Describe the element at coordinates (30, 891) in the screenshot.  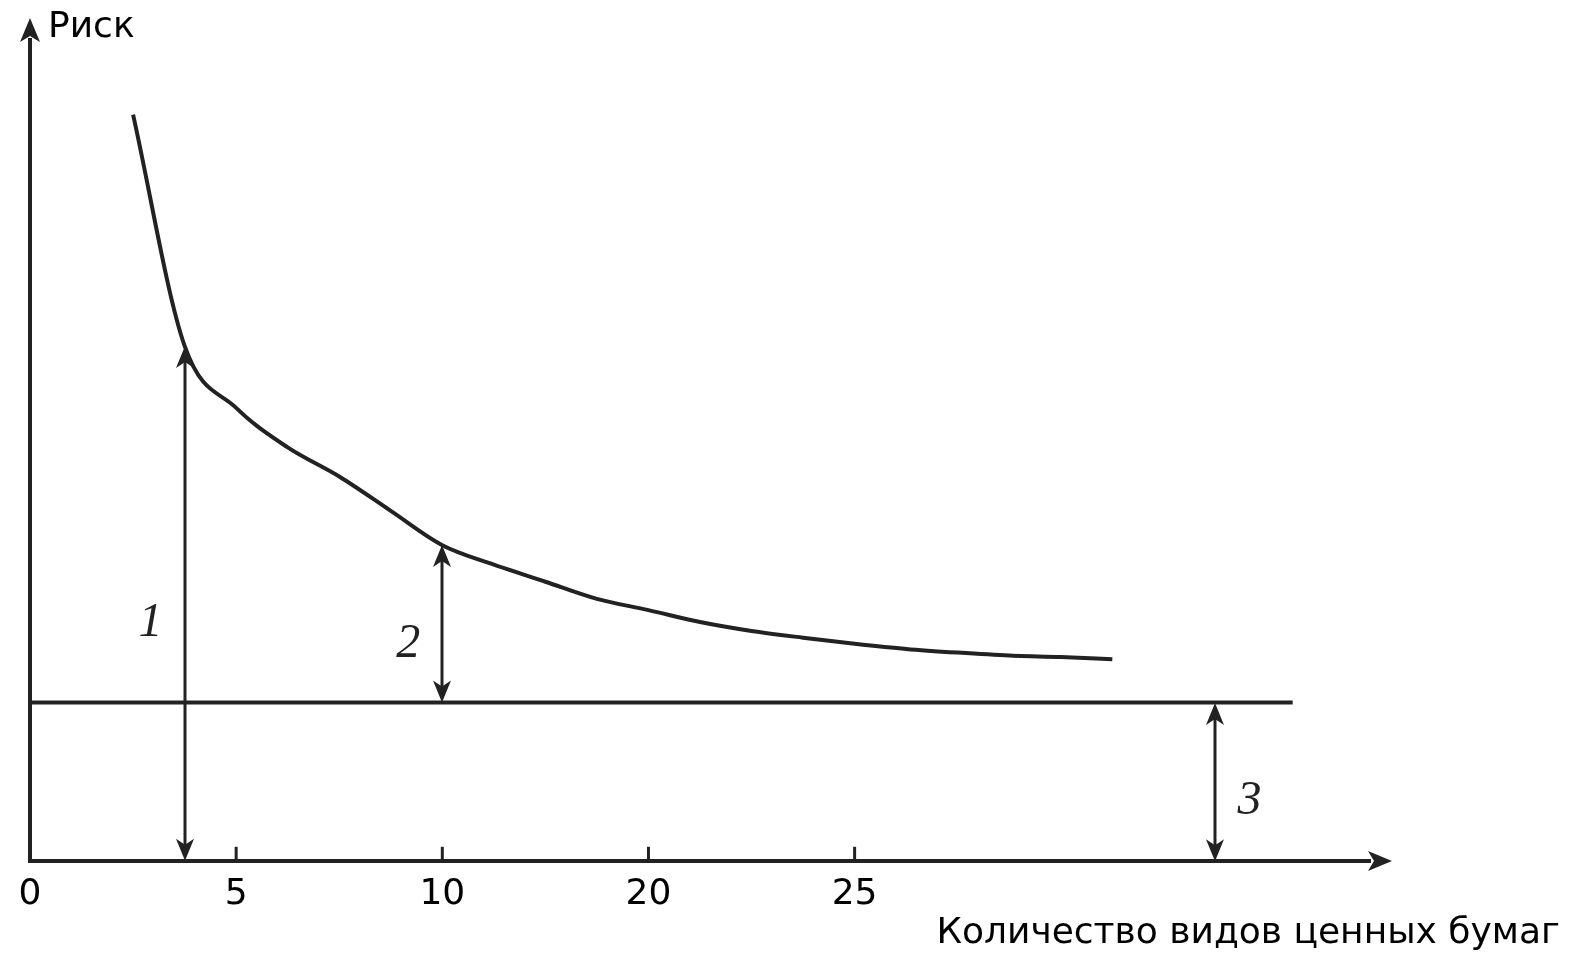
I see `x-tick-label: 0` at that location.